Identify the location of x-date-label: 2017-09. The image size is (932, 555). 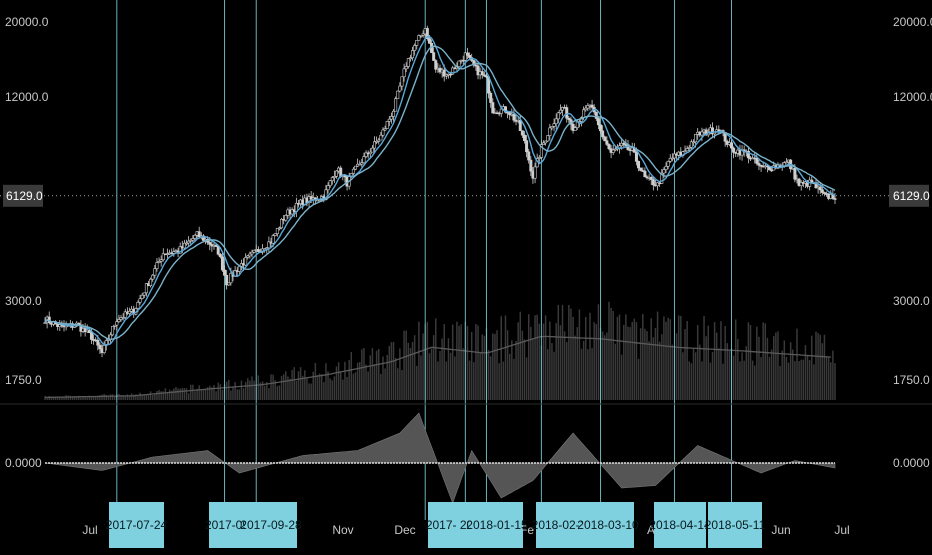
(227, 525).